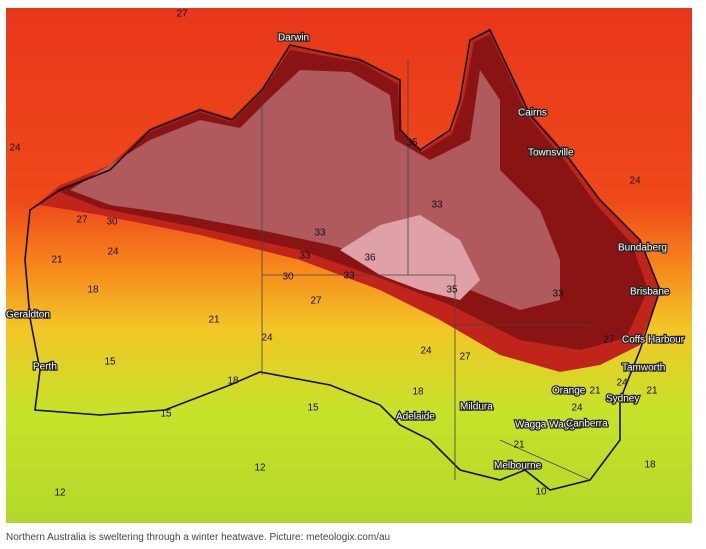  Describe the element at coordinates (476, 407) in the screenshot. I see `city-label: Mildura` at that location.